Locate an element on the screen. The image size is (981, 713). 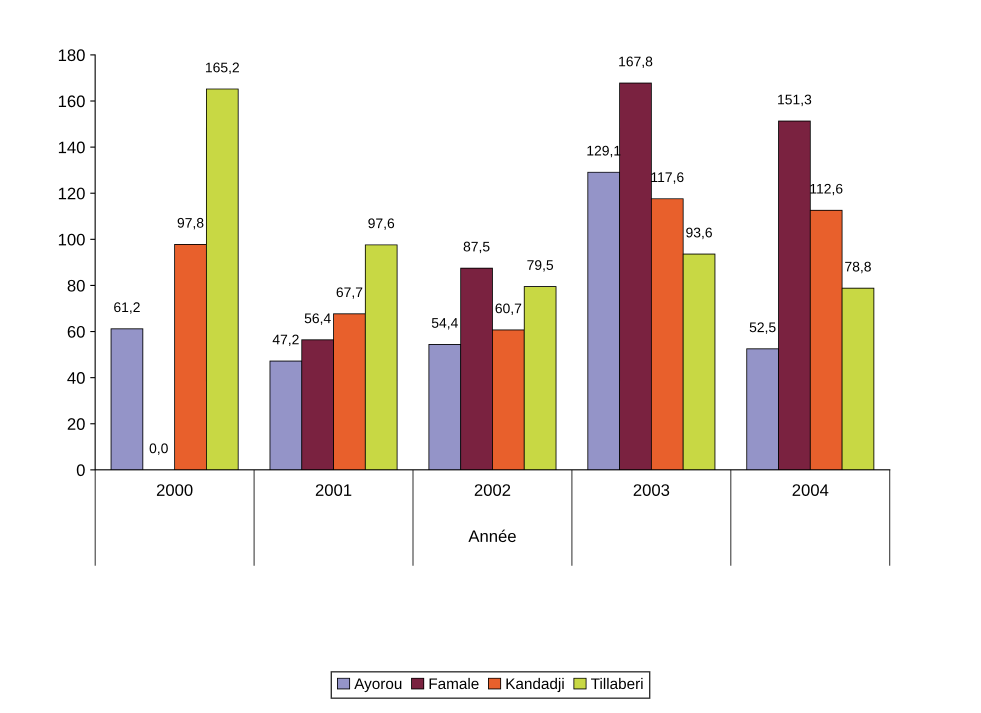
data-label: 97,8 is located at coordinates (191, 224).